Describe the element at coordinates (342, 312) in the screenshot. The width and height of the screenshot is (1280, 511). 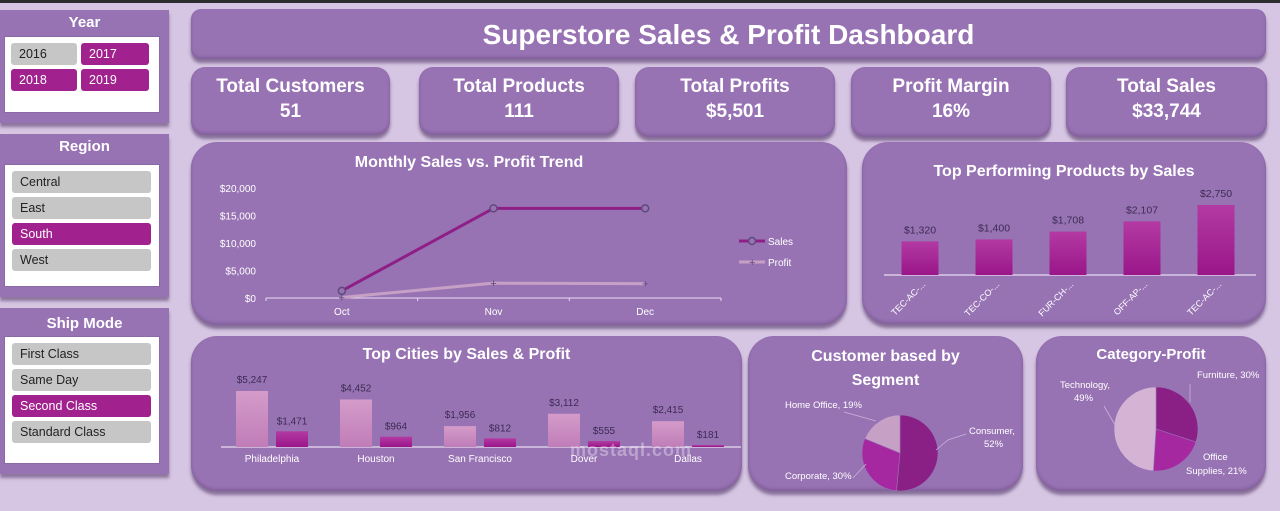
I see `svg-text: Oct` at that location.